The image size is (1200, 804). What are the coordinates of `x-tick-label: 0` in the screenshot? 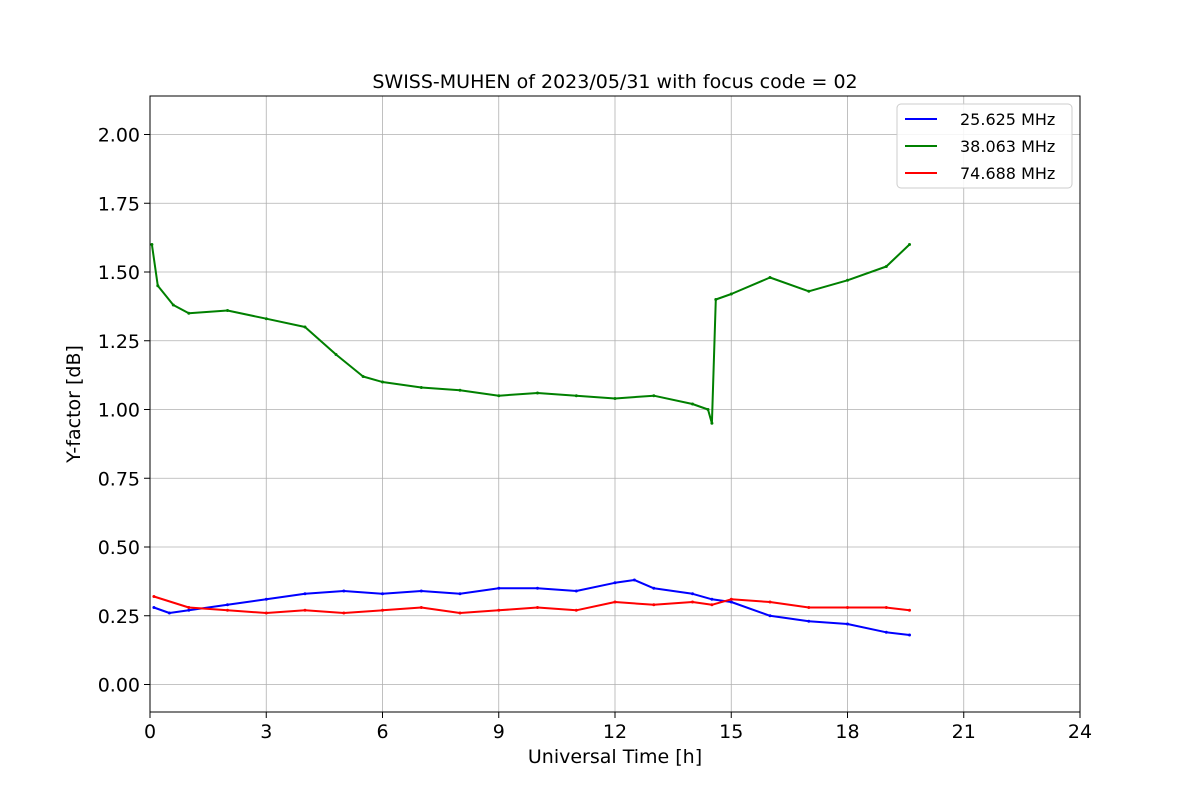 It's located at (150, 732).